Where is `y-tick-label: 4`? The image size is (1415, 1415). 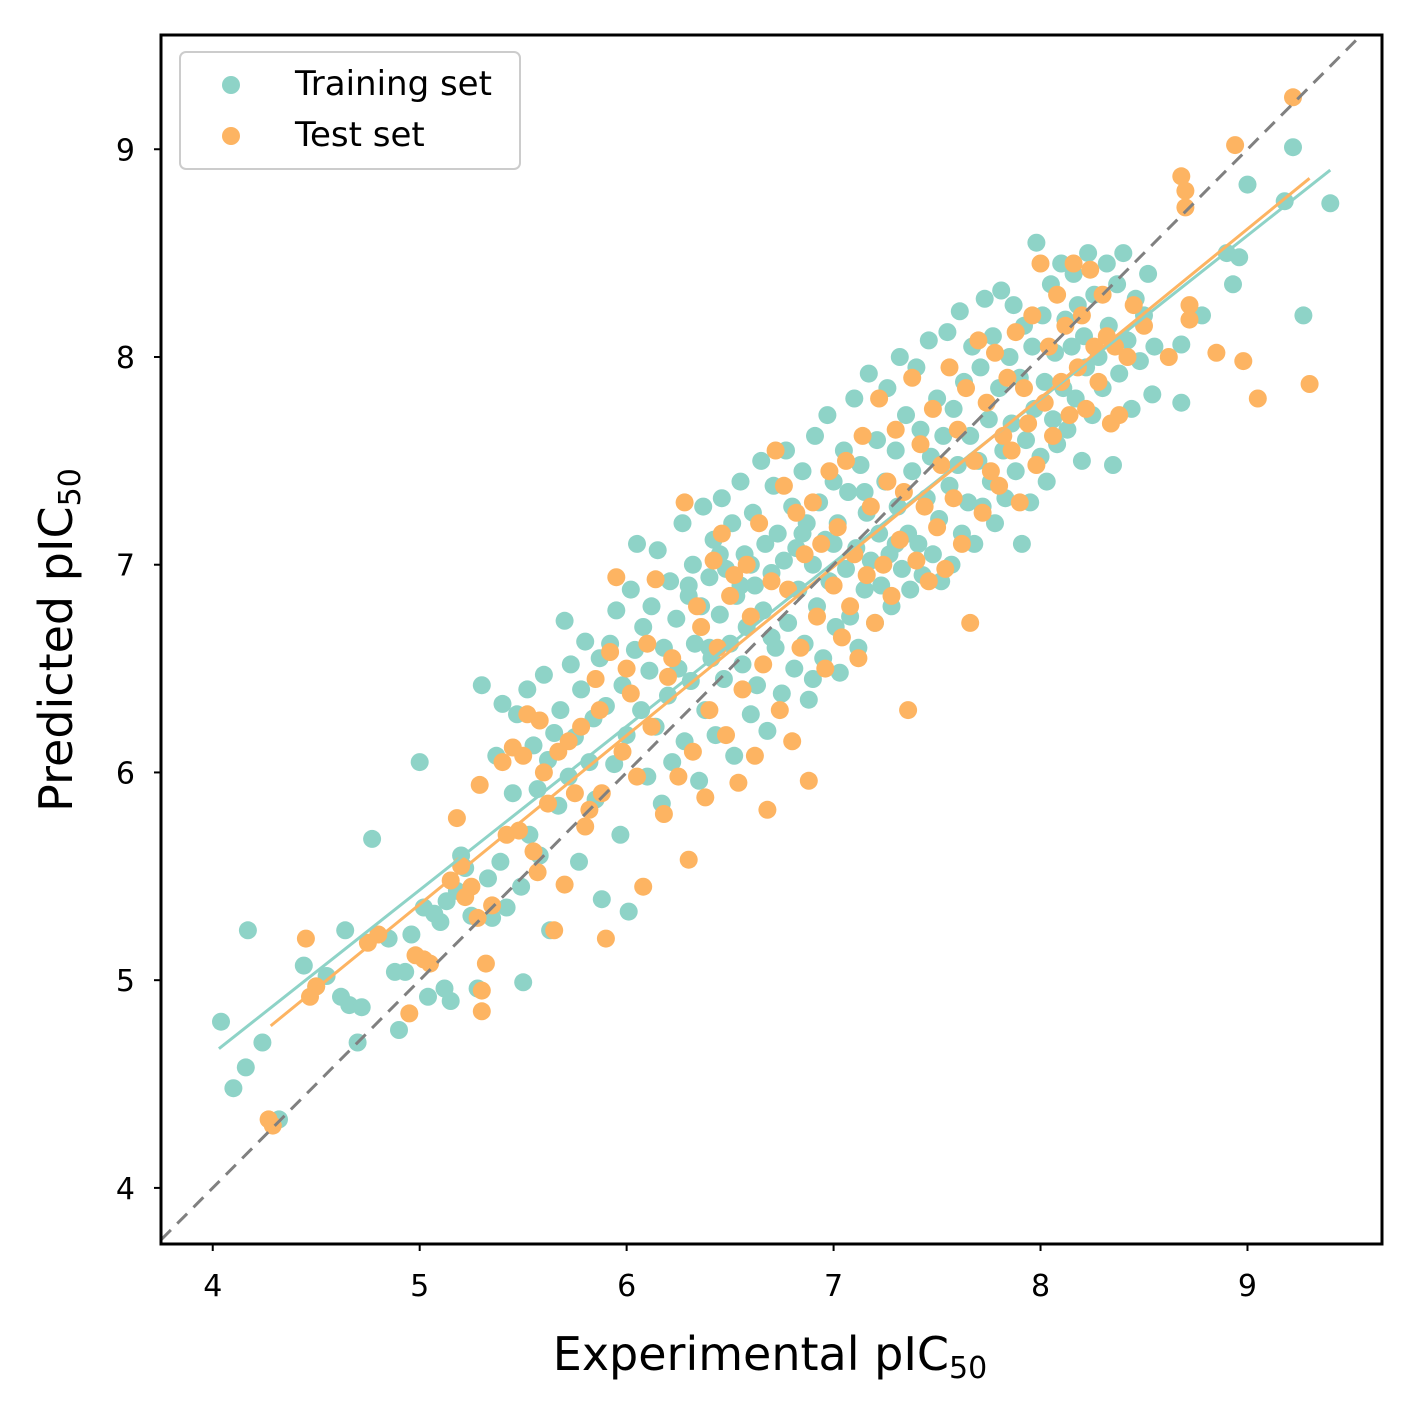
y-tick-label: 4 is located at coordinates (125, 1189).